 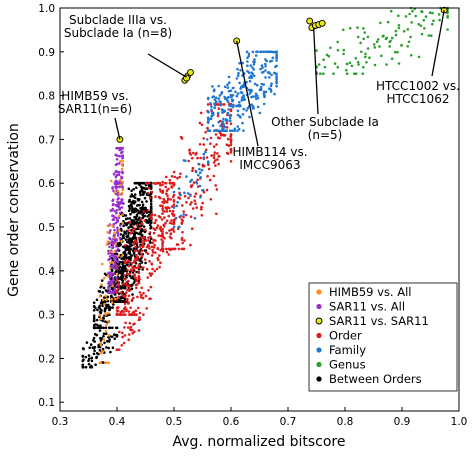 What do you see at coordinates (46, 316) in the screenshot?
I see `y-tick-label: 0.3` at bounding box center [46, 316].